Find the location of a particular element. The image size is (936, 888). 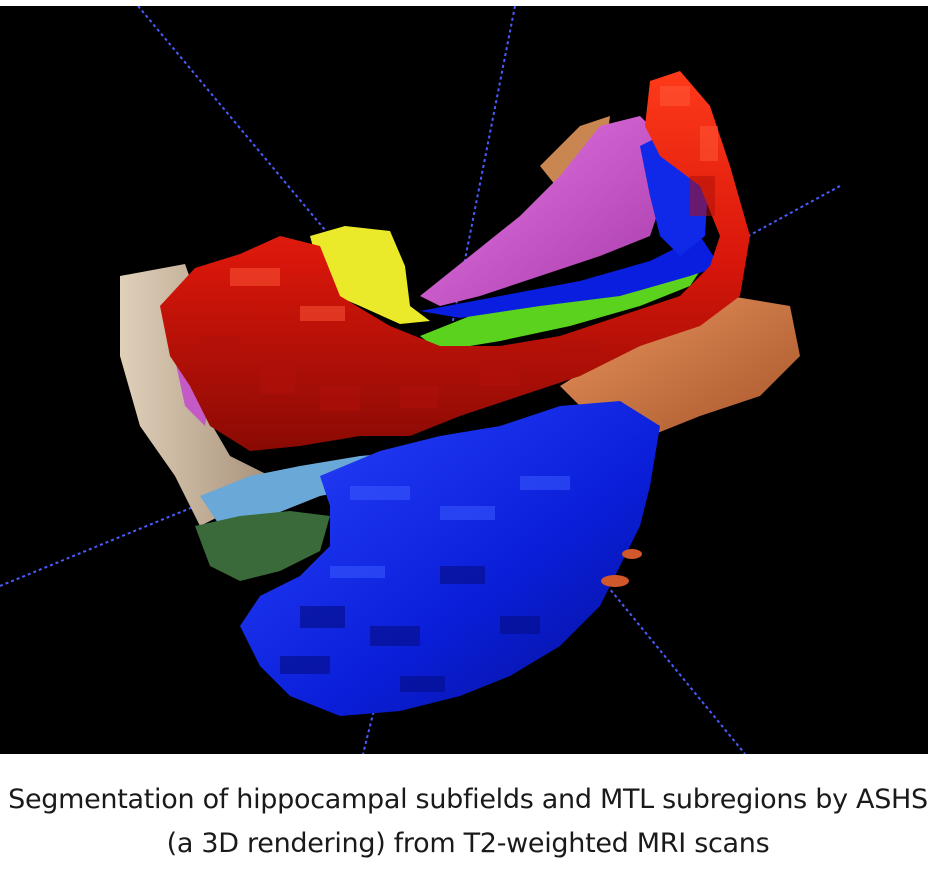

orange-blobs is located at coordinates (621, 568).